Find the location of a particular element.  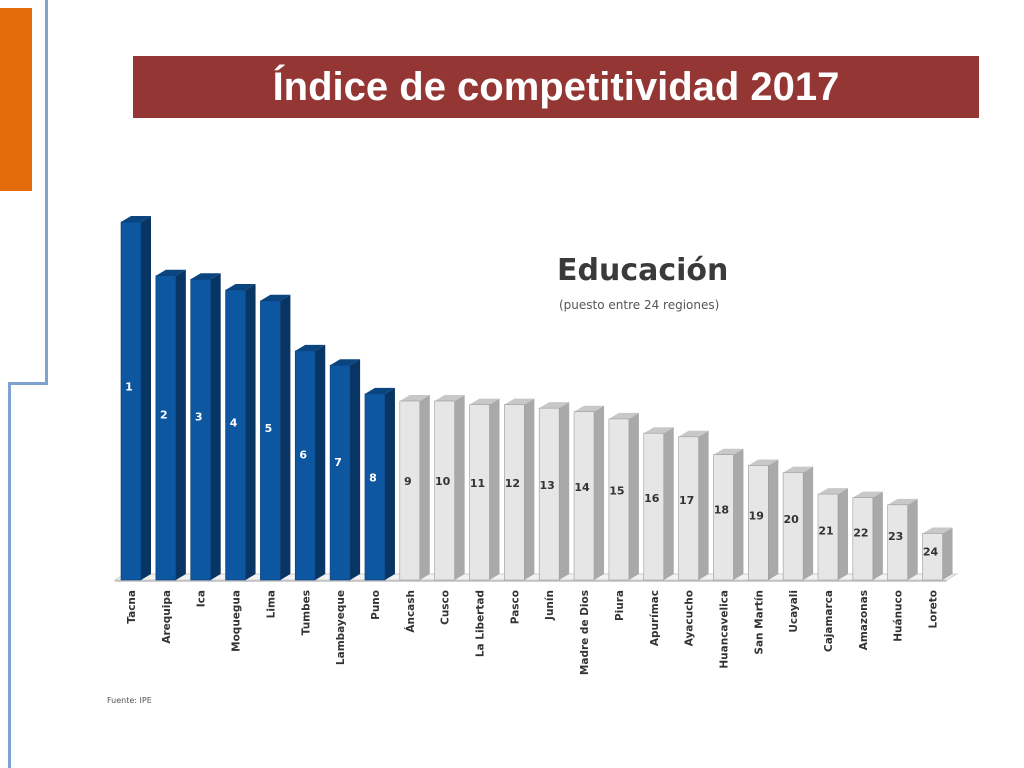

orange-accent-block is located at coordinates (16, 99).